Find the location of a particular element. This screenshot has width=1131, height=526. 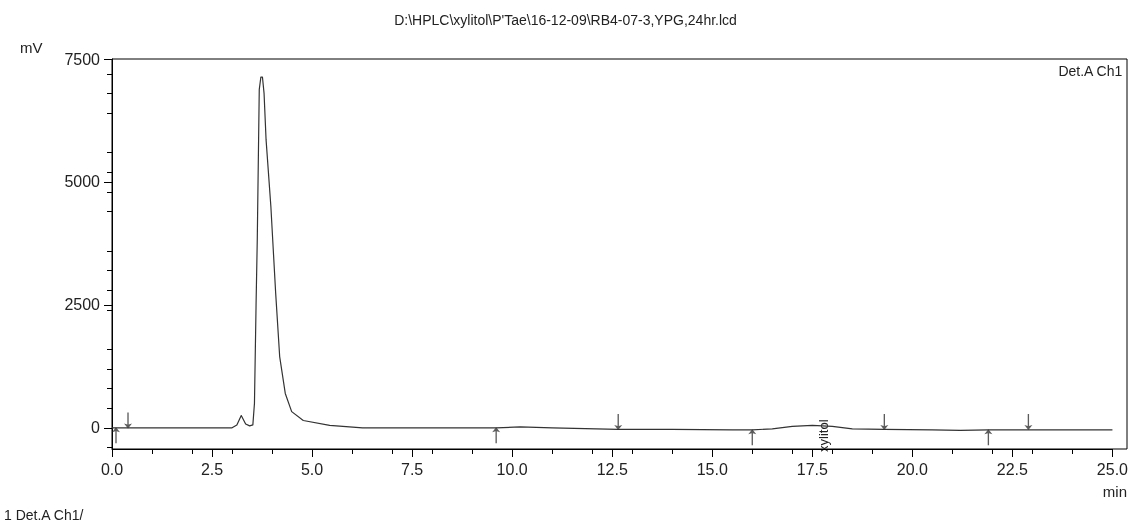

x-tick-label: 0.0 is located at coordinates (112, 469).